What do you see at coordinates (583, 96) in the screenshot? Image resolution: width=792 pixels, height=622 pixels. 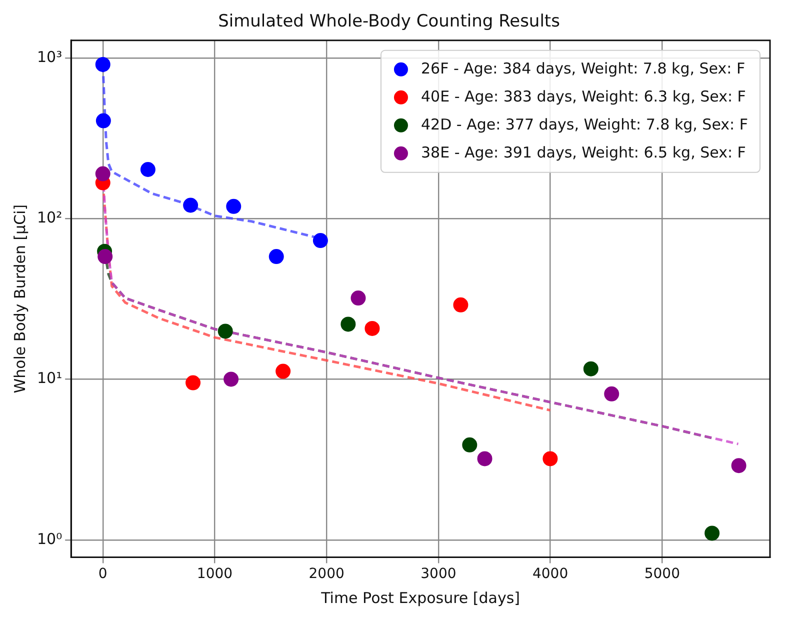 I see `legend-label: 40E - Age: 383 days, Weight: 6.3 kg, Sex: F` at bounding box center [583, 96].